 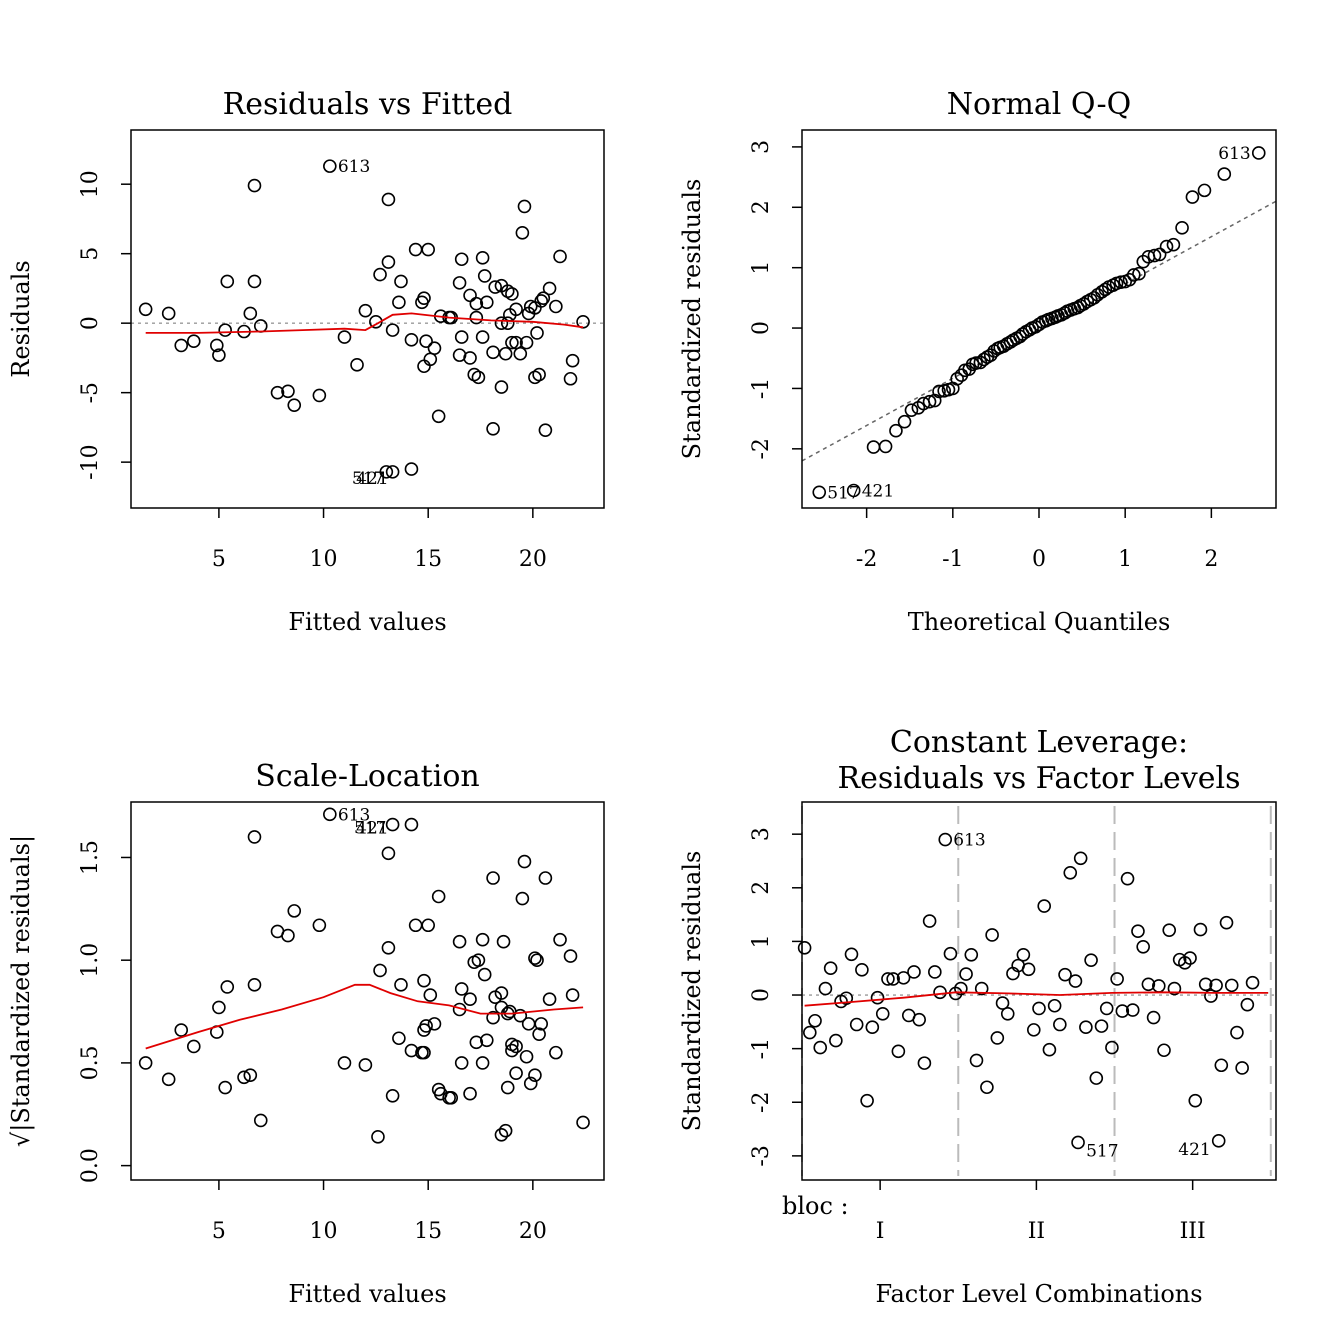 What do you see at coordinates (219, 1231) in the screenshot?
I see `x-tick-label: 5` at bounding box center [219, 1231].